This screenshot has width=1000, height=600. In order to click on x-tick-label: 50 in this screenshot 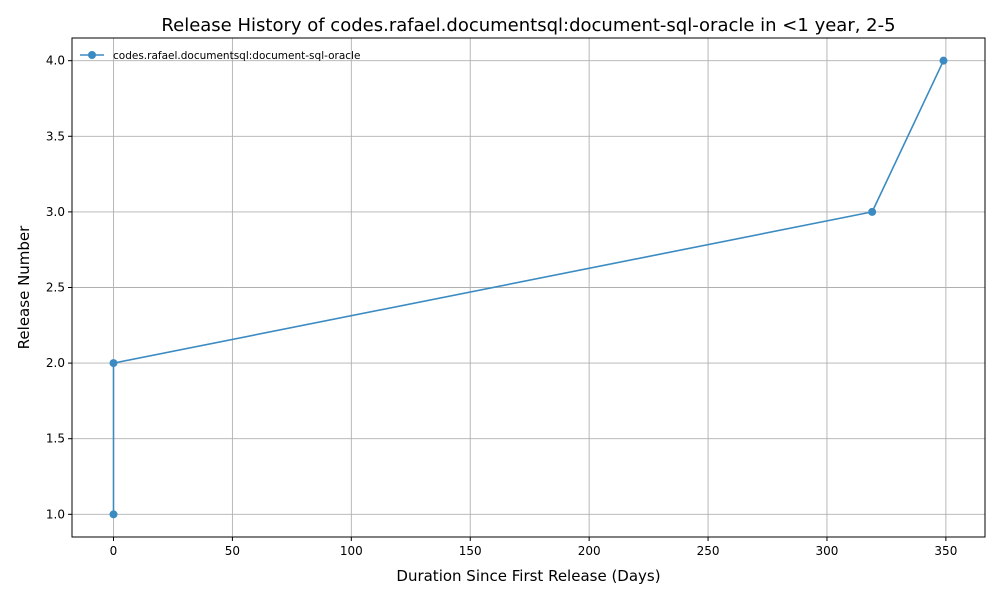, I will do `click(232, 551)`.